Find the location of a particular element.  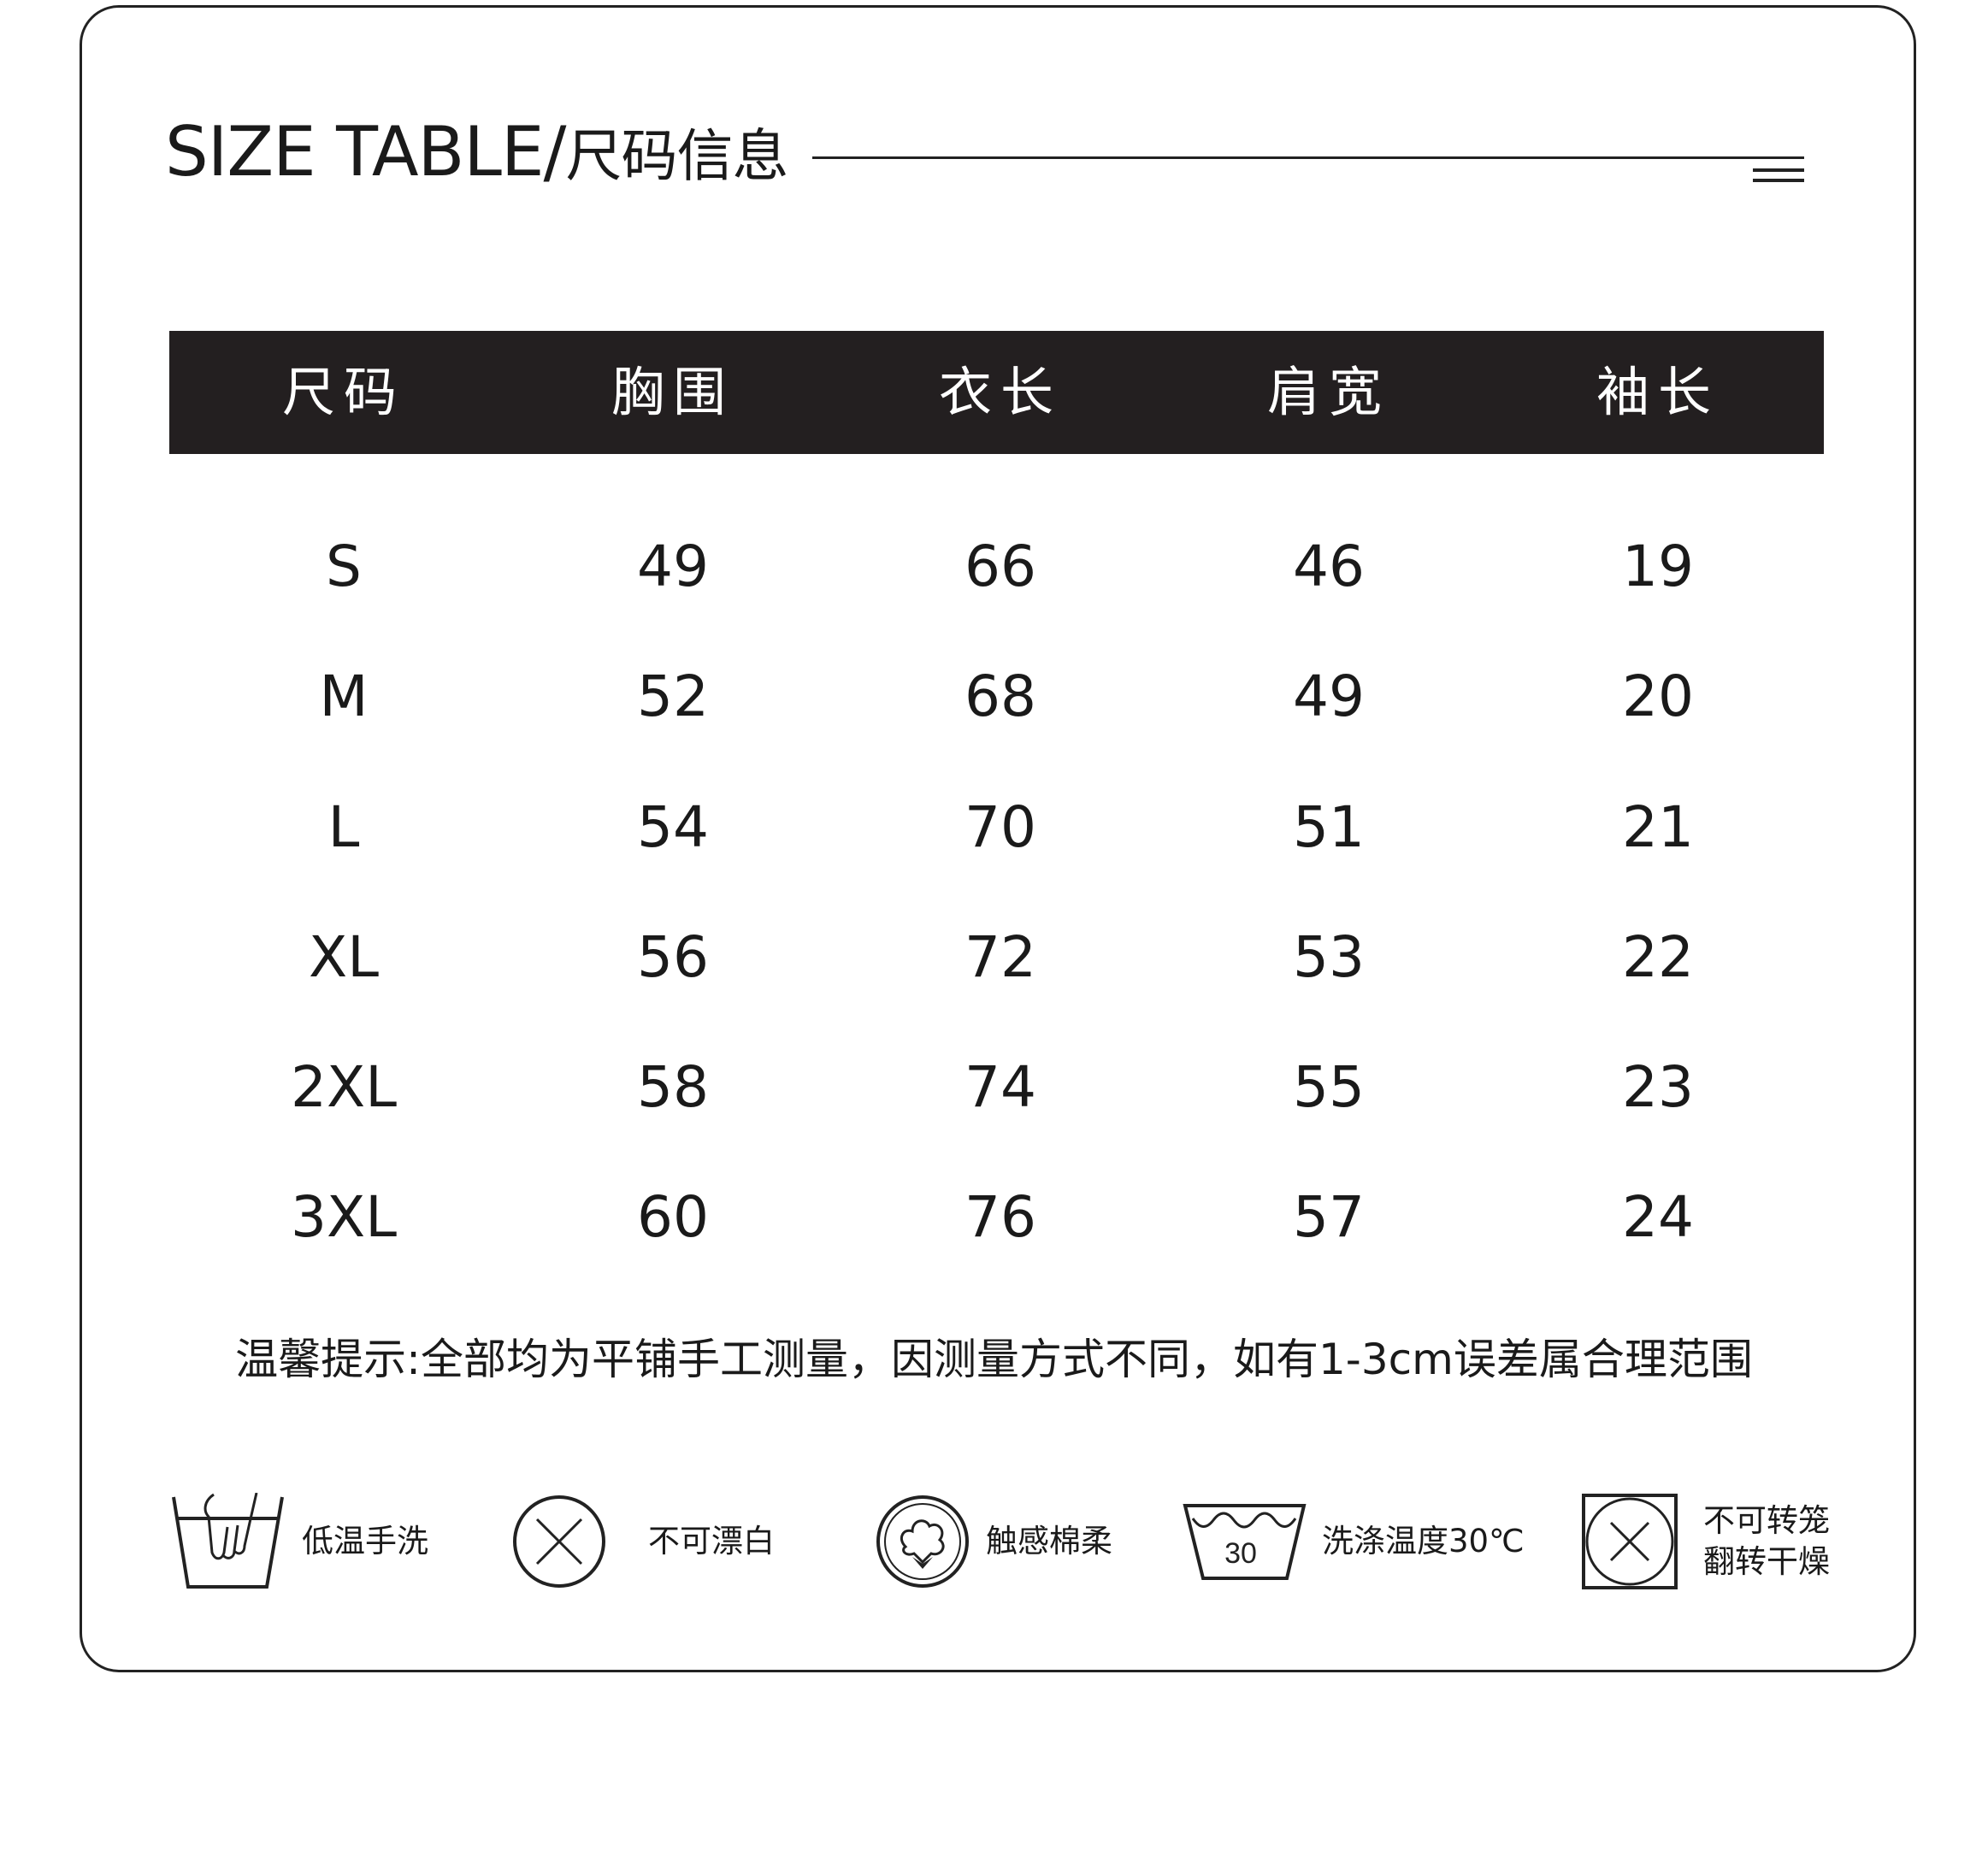

cell-shoulder: 46 is located at coordinates (1329, 567).